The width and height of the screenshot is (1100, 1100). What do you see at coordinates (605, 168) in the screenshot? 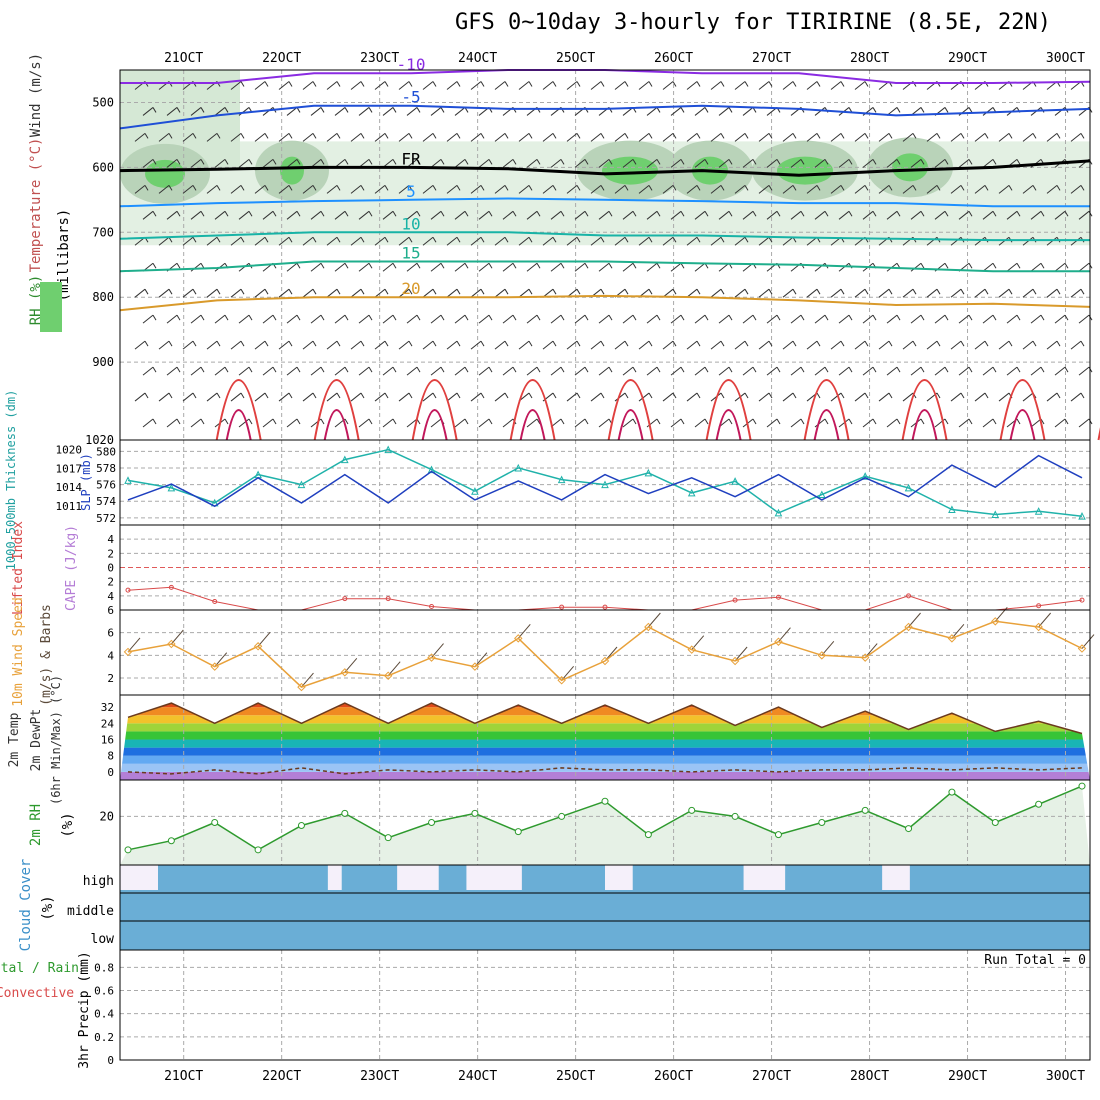
I see `isotherm-FR` at bounding box center [605, 168].